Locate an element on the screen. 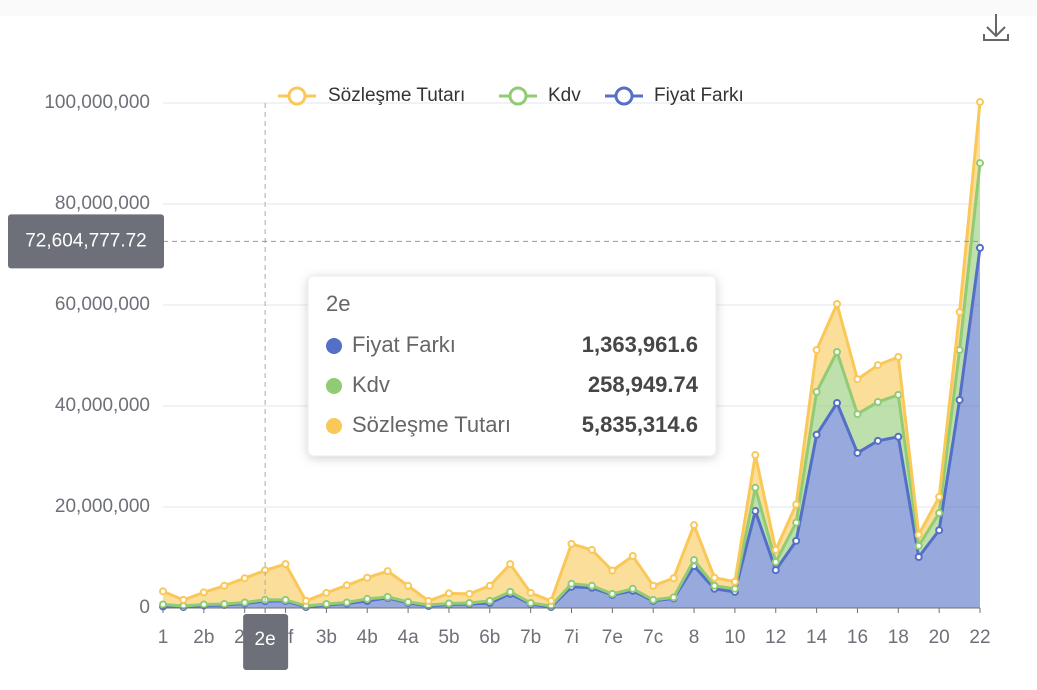 This screenshot has height=690, width=1037. x-pointer-box is located at coordinates (266, 642).